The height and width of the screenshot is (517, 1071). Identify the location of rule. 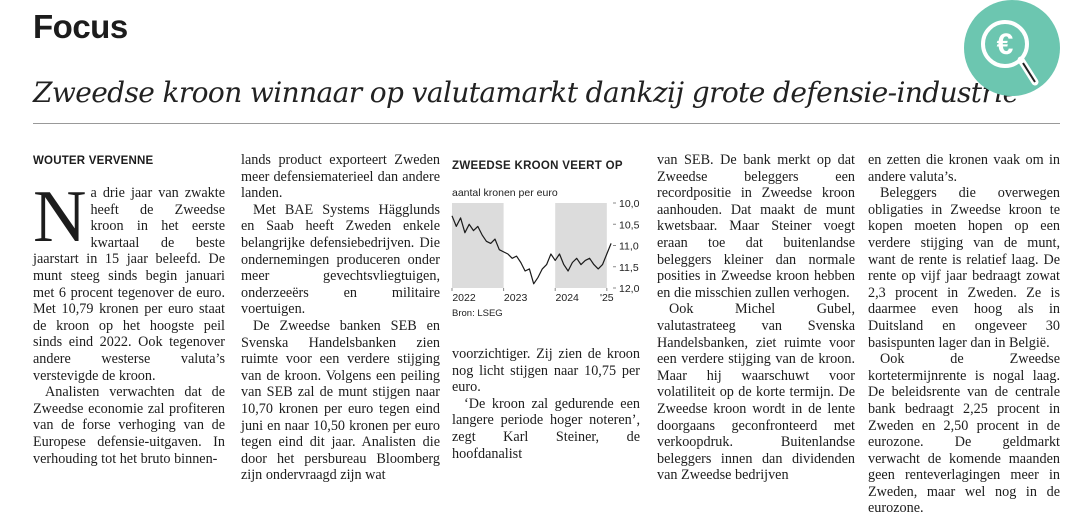
(546, 123).